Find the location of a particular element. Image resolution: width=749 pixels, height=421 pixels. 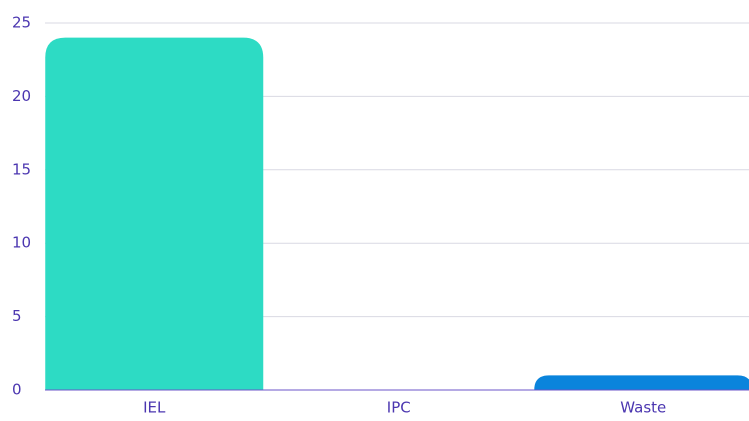

y-tick-label: 20 is located at coordinates (21, 96).